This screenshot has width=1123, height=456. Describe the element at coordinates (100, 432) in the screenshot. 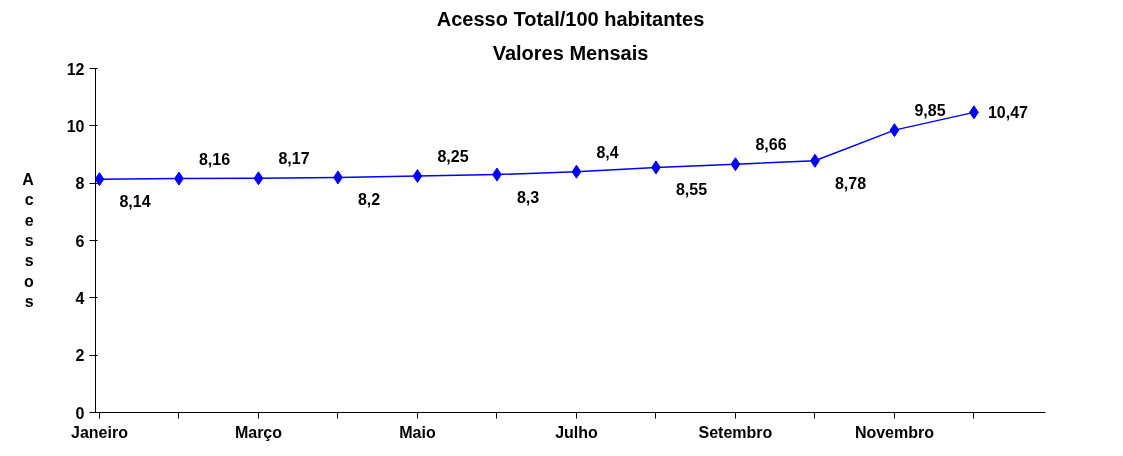

I see `x-tick-label: Janeiro` at that location.